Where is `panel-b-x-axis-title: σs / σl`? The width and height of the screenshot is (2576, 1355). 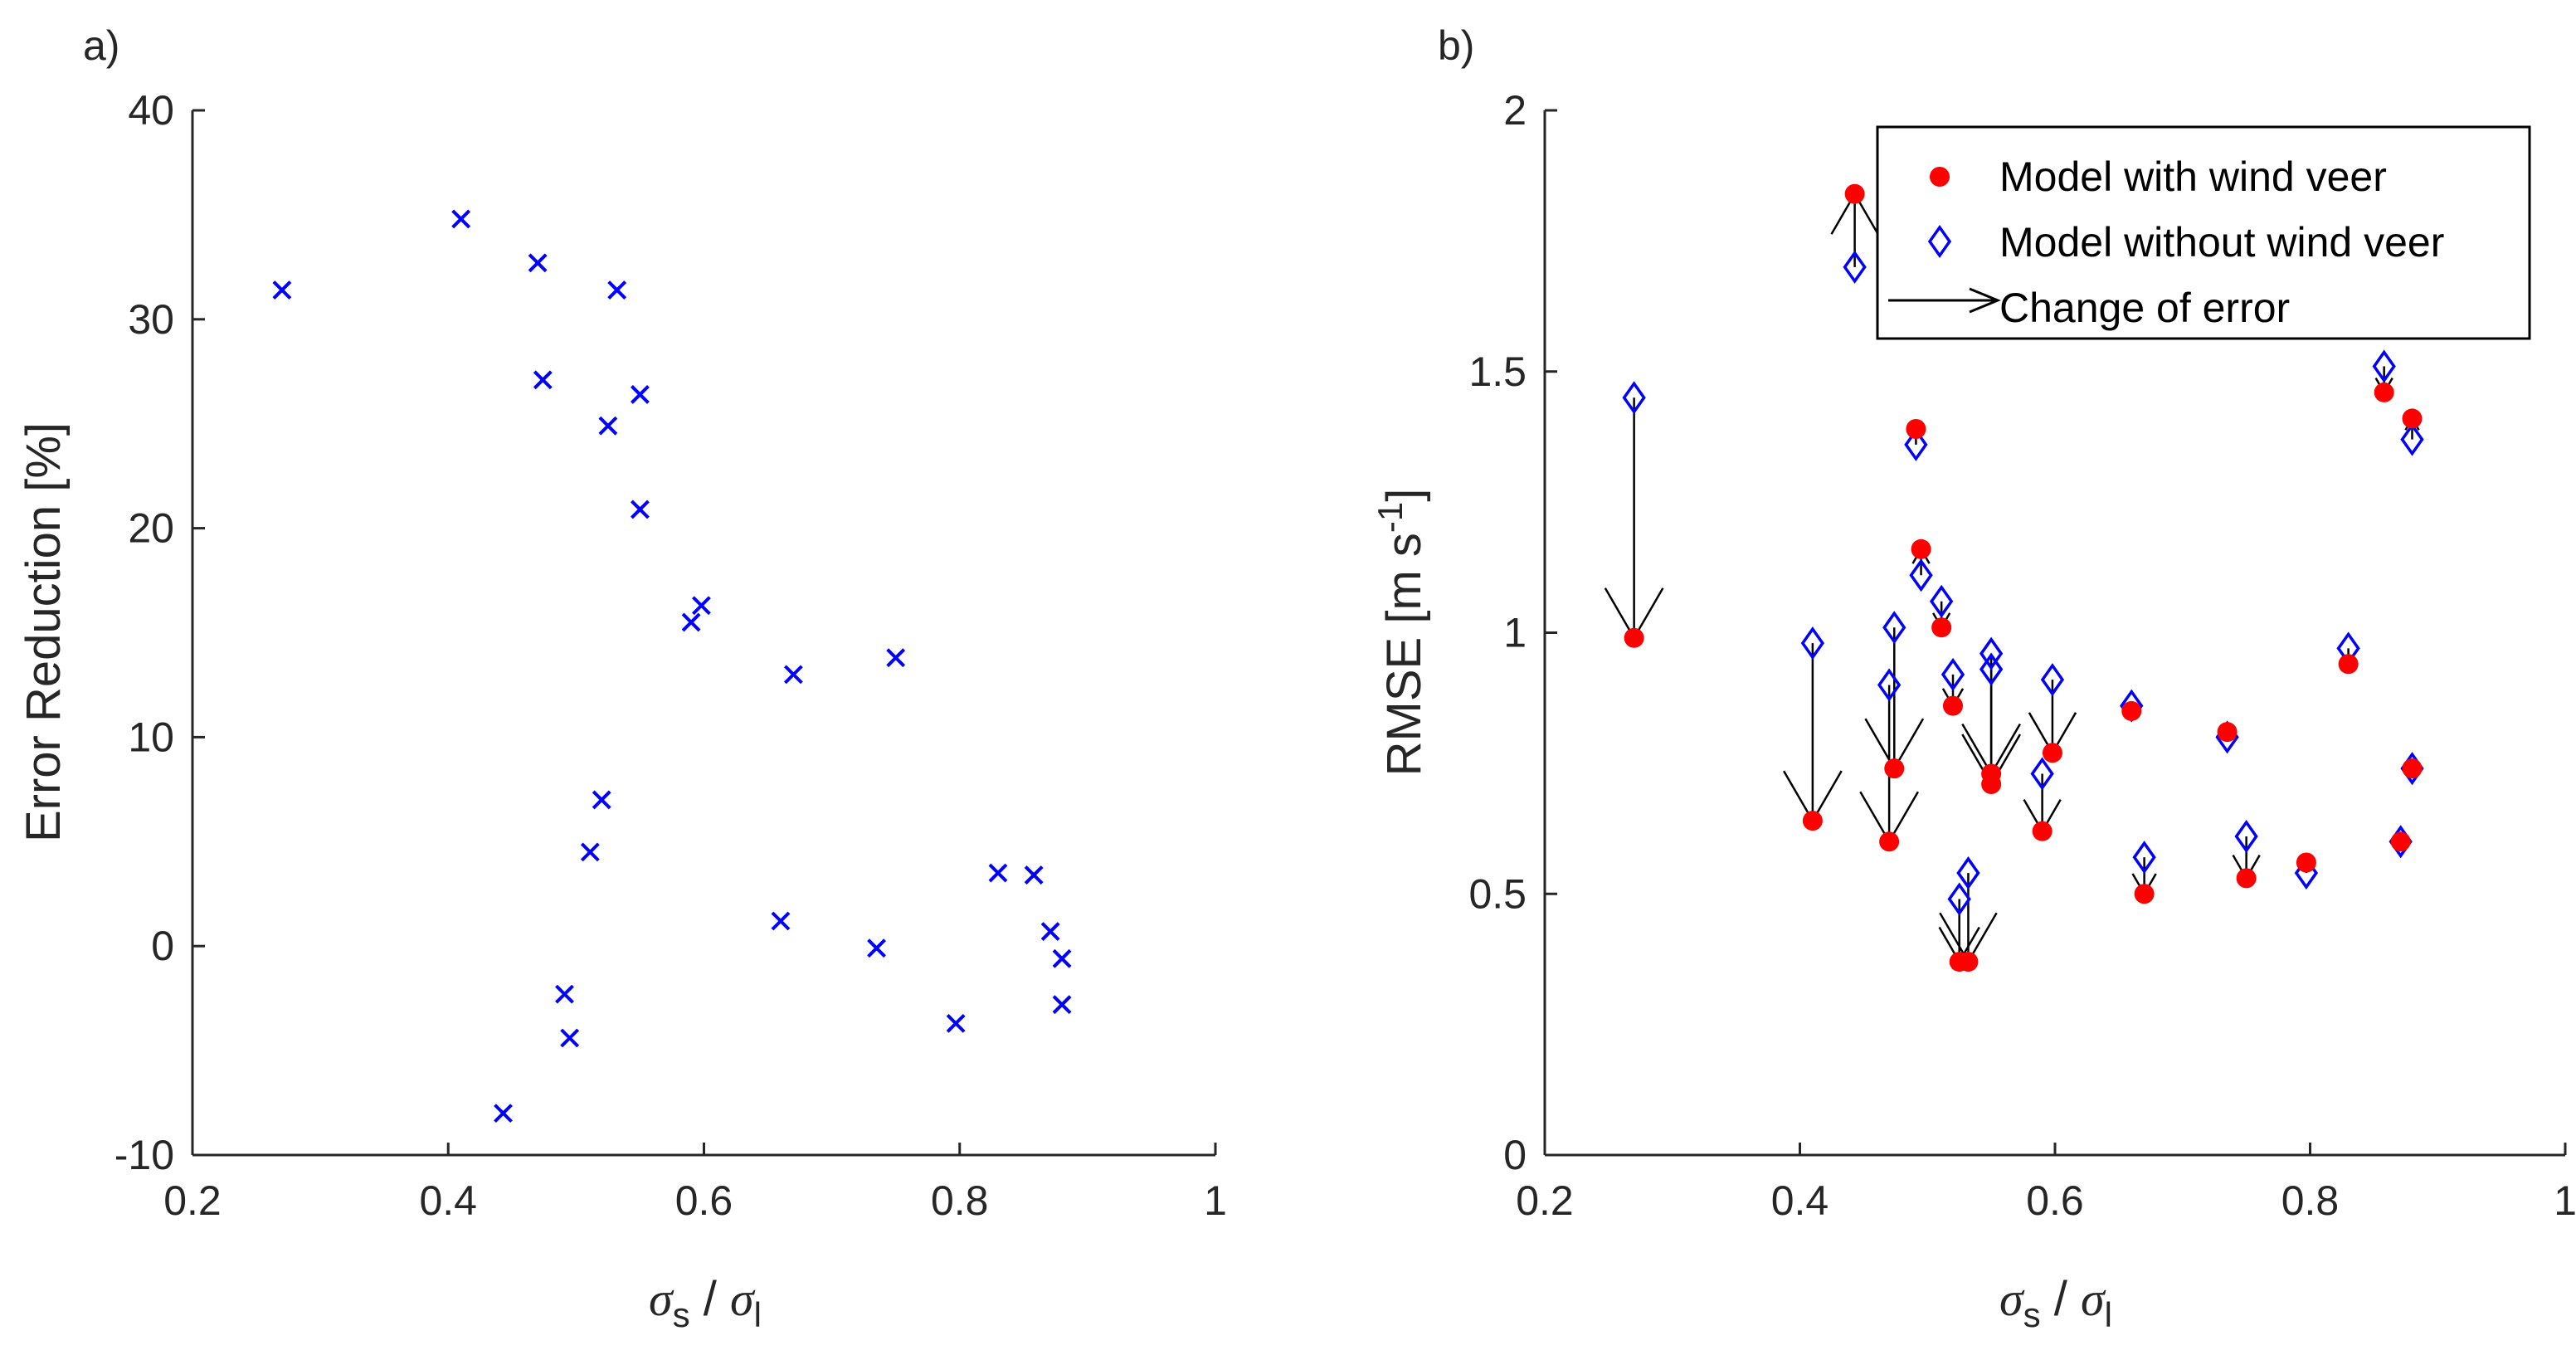
panel-b-x-axis-title: σs / σl is located at coordinates (2055, 1303).